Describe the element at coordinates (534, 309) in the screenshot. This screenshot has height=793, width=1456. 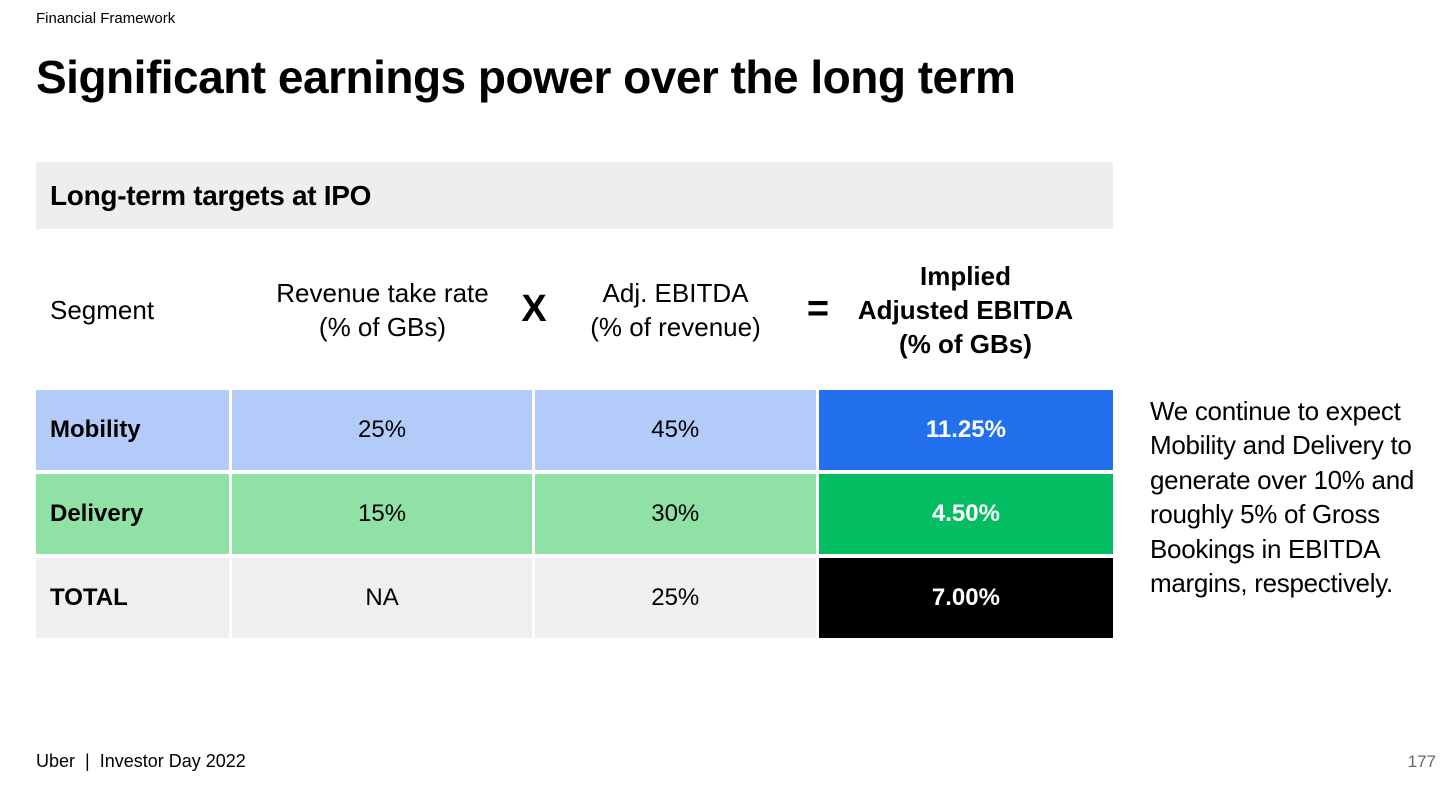
I see `multiply-operator: X` at that location.